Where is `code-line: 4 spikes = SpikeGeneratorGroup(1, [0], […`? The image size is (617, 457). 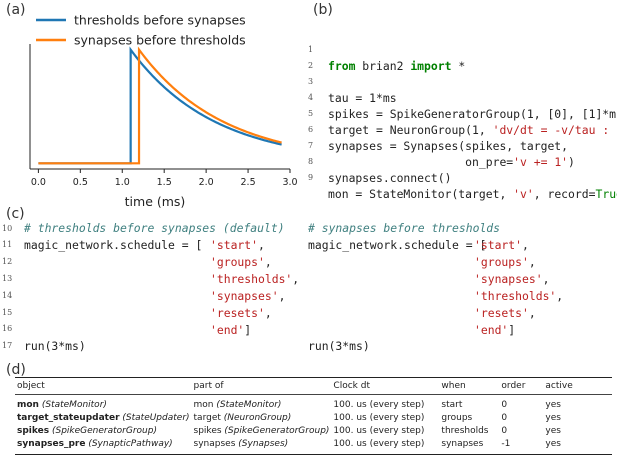
code-line: 4 spikes = SpikeGeneratorGroup(1, [0], [… is located at coordinates (462, 97).